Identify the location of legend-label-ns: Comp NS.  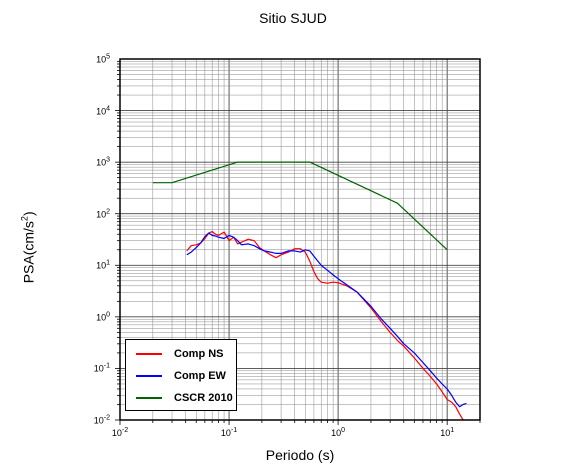
(199, 354).